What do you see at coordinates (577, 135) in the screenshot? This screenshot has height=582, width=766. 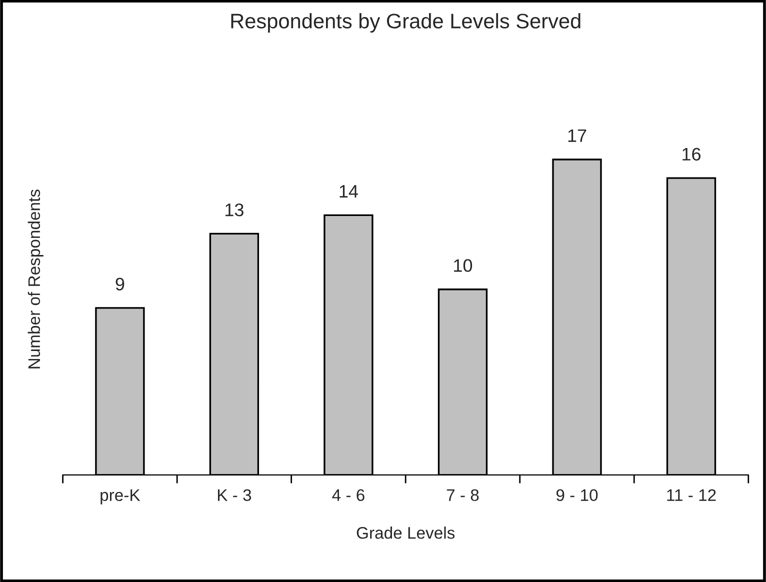 I see `data-label: 17` at bounding box center [577, 135].